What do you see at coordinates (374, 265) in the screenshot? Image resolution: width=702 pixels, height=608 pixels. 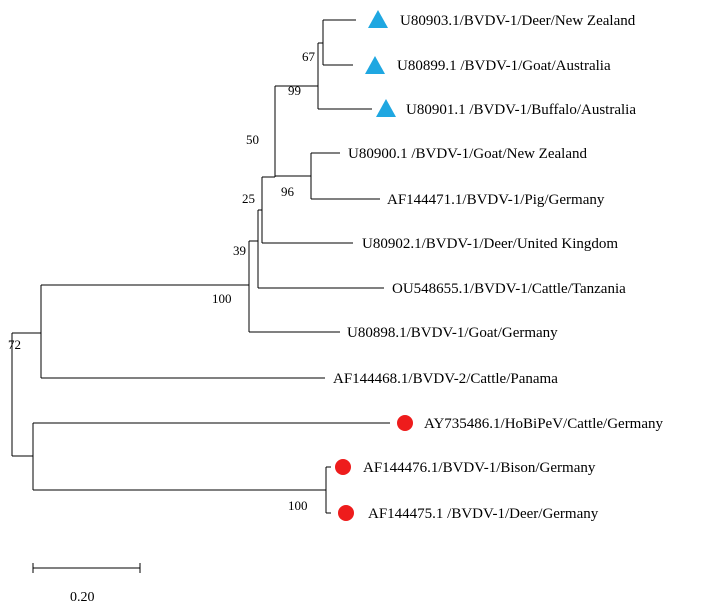 I see `taxon-markers` at bounding box center [374, 265].